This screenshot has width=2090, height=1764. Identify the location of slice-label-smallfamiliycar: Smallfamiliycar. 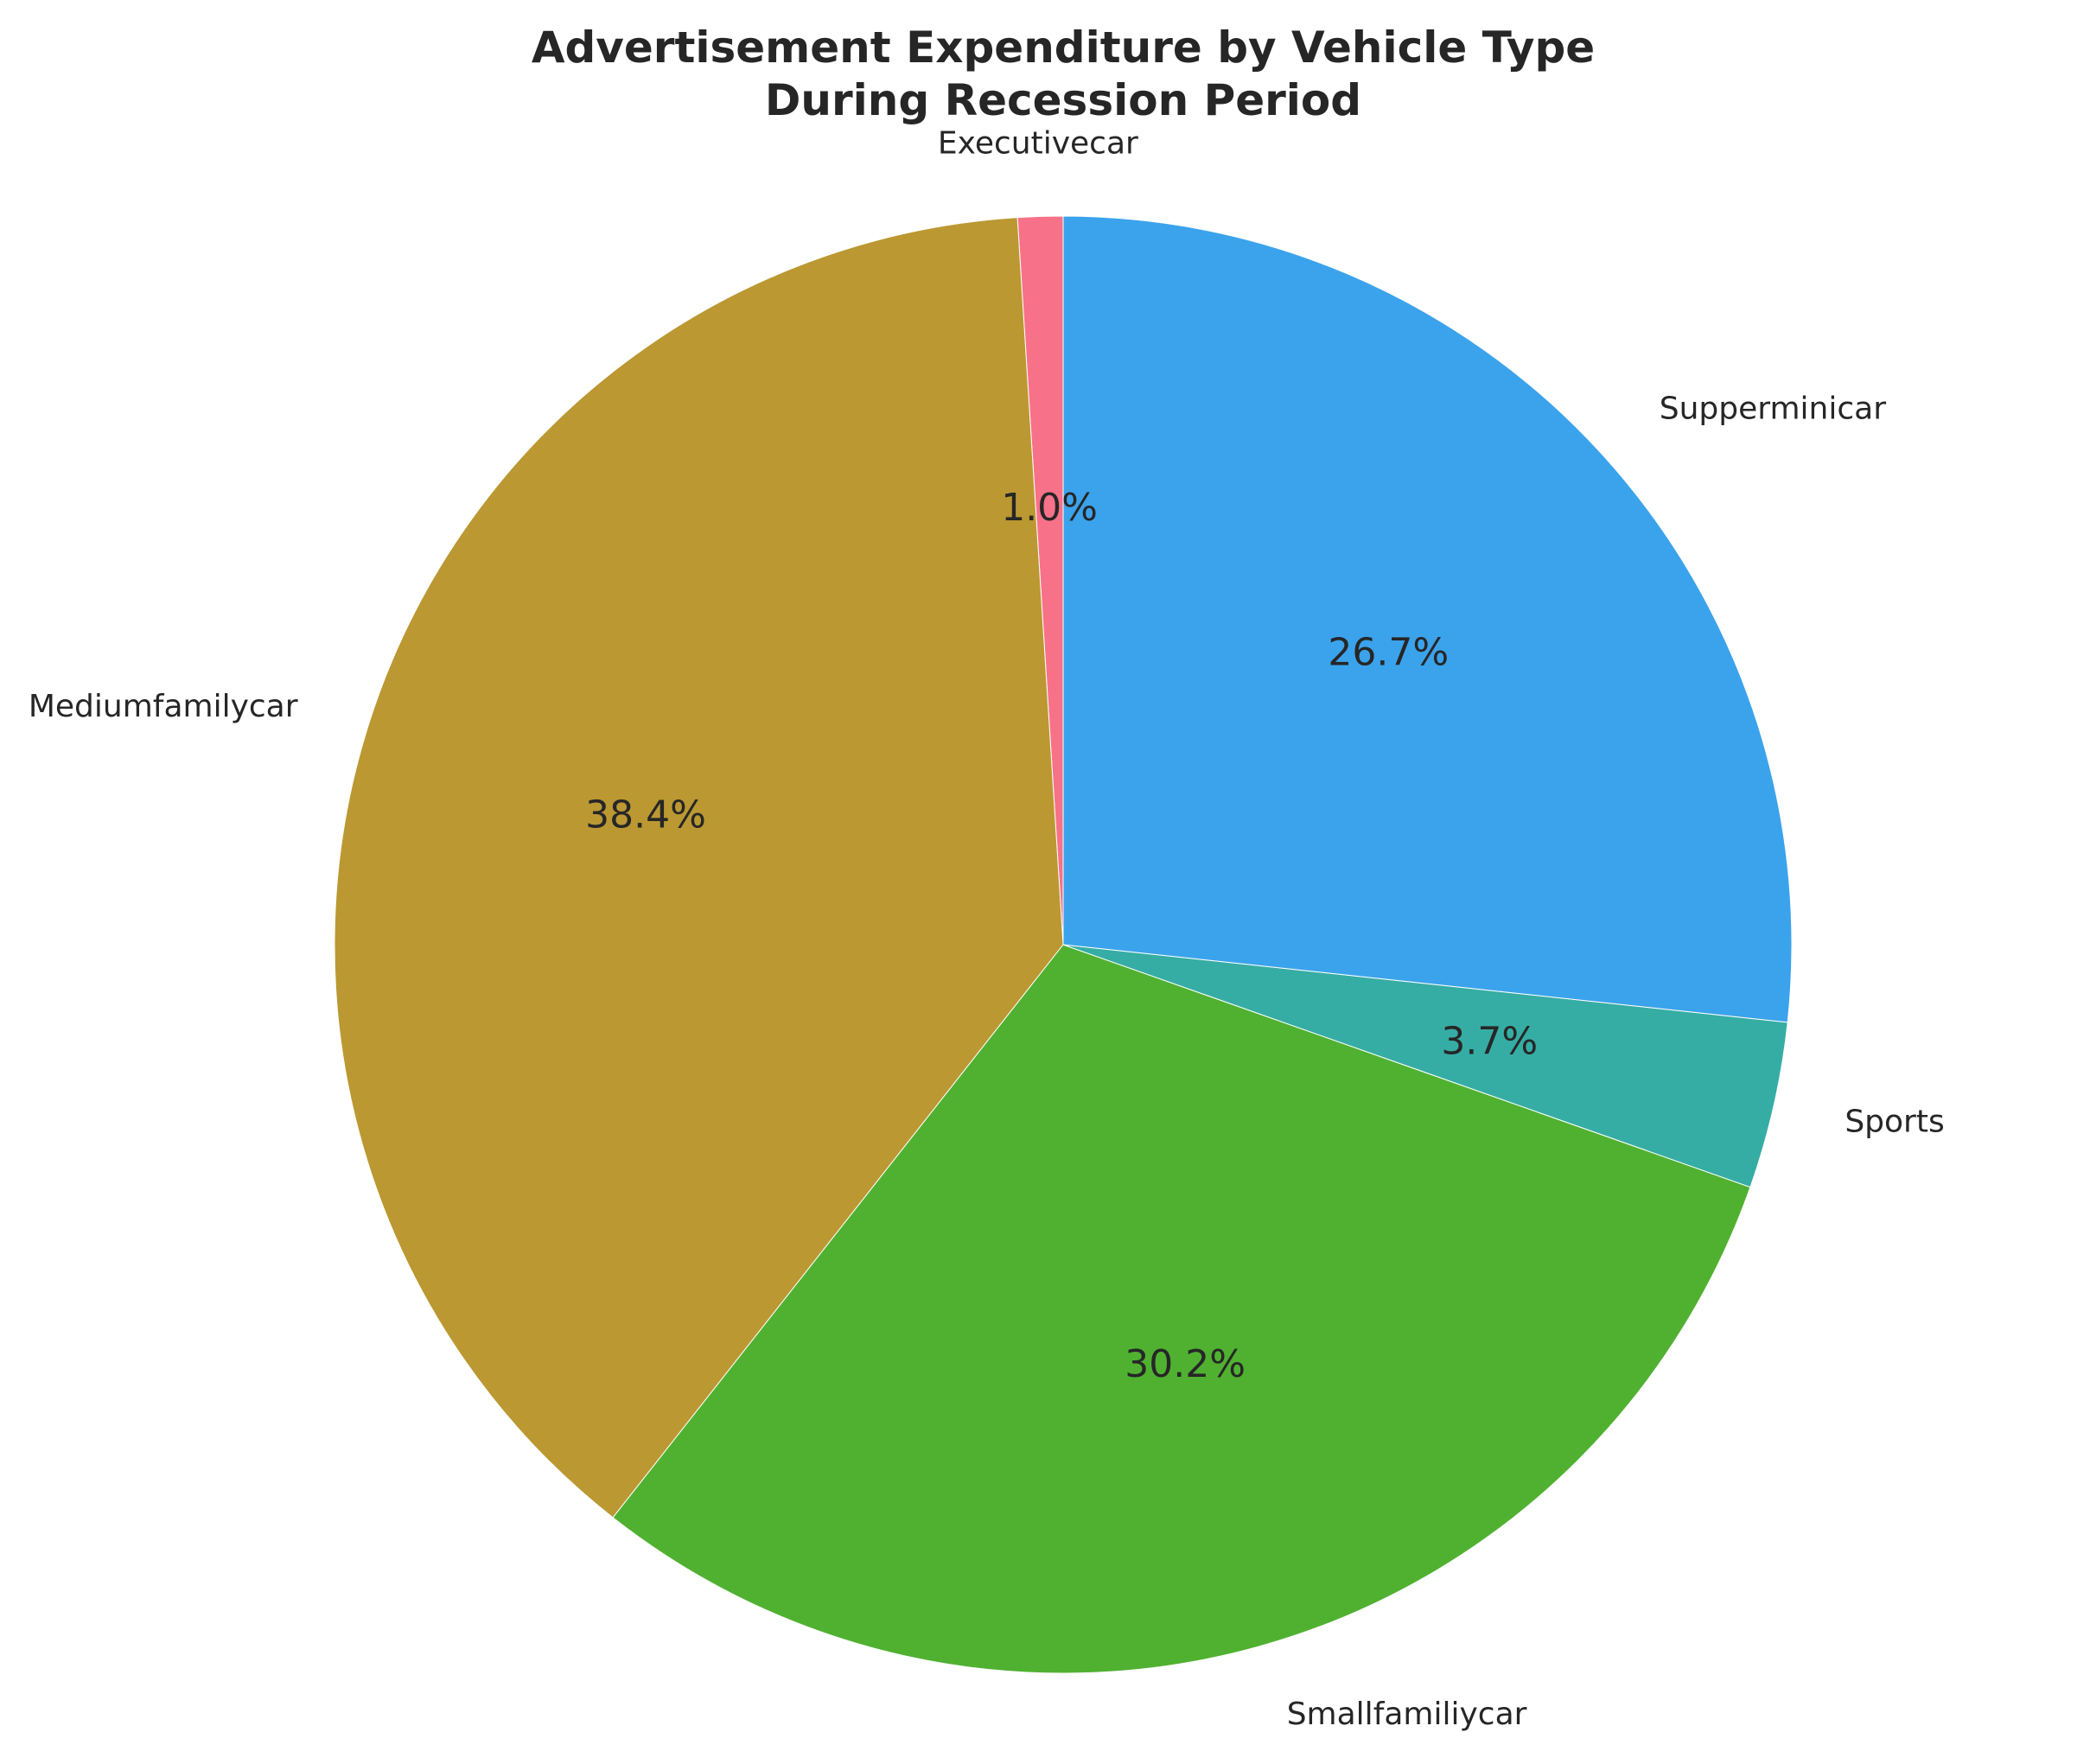
(1407, 1714).